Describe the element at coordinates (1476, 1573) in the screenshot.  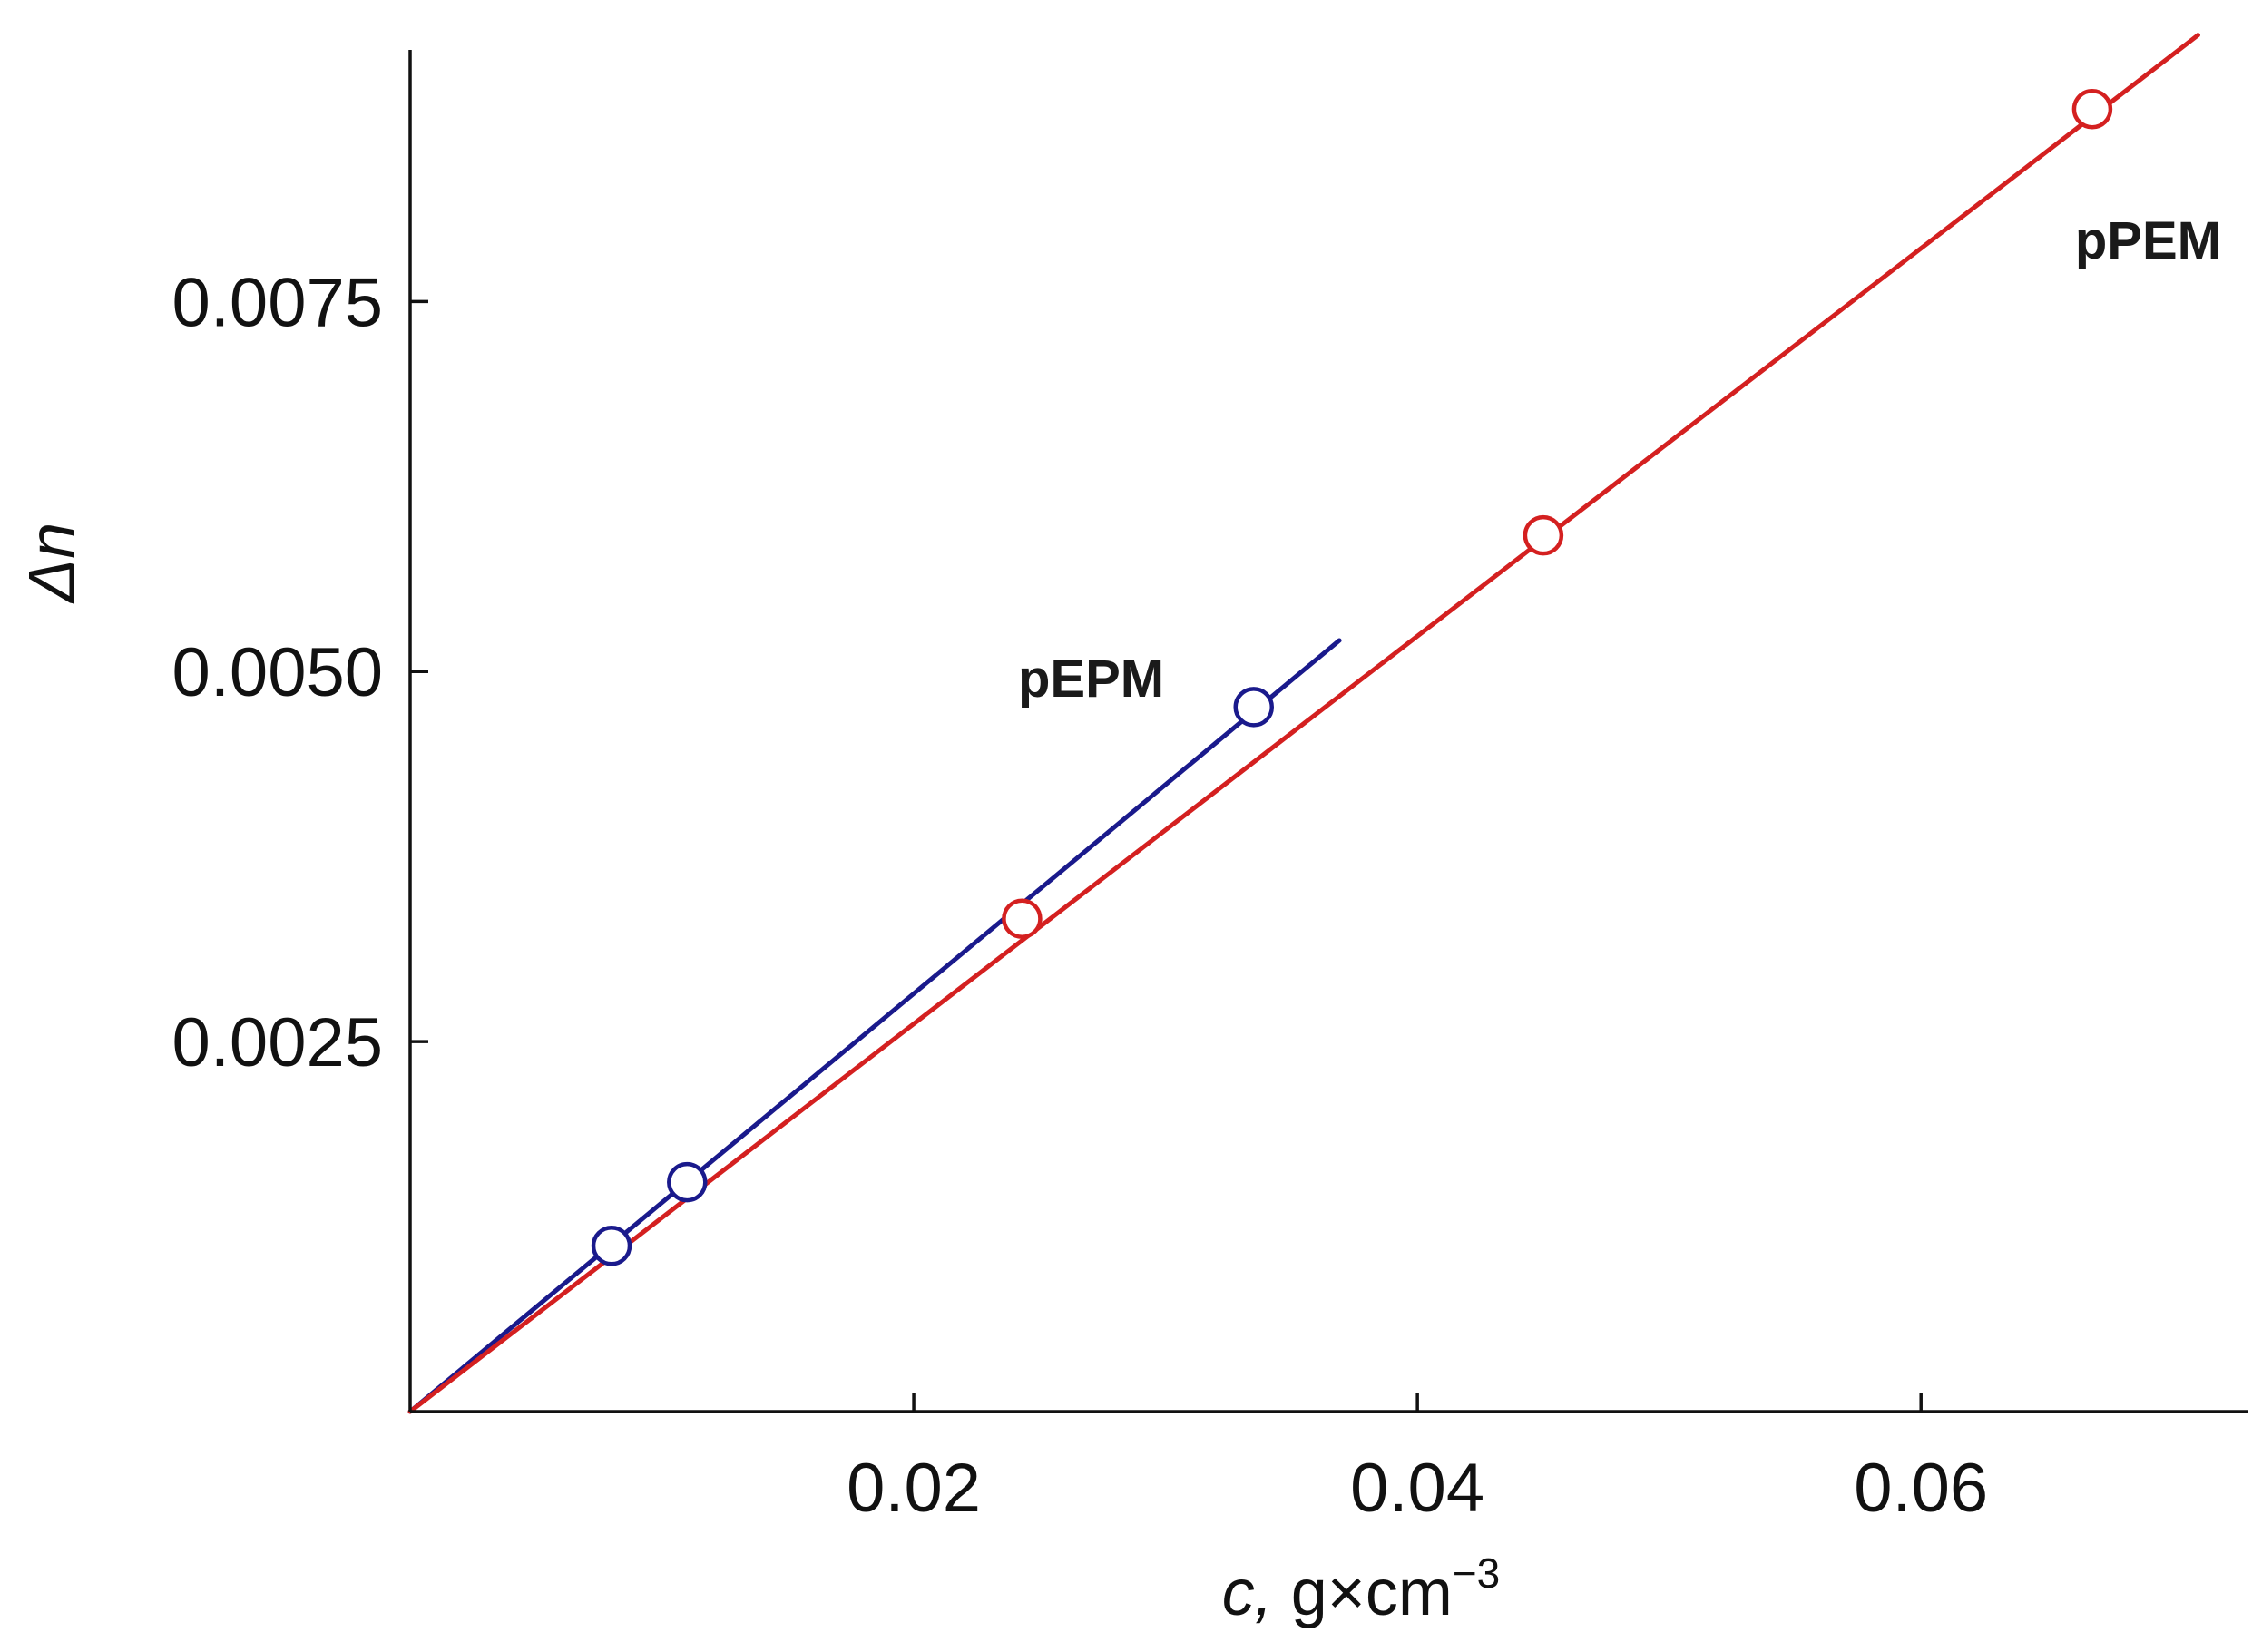
I see `x-axis-title-exponent: −3` at that location.